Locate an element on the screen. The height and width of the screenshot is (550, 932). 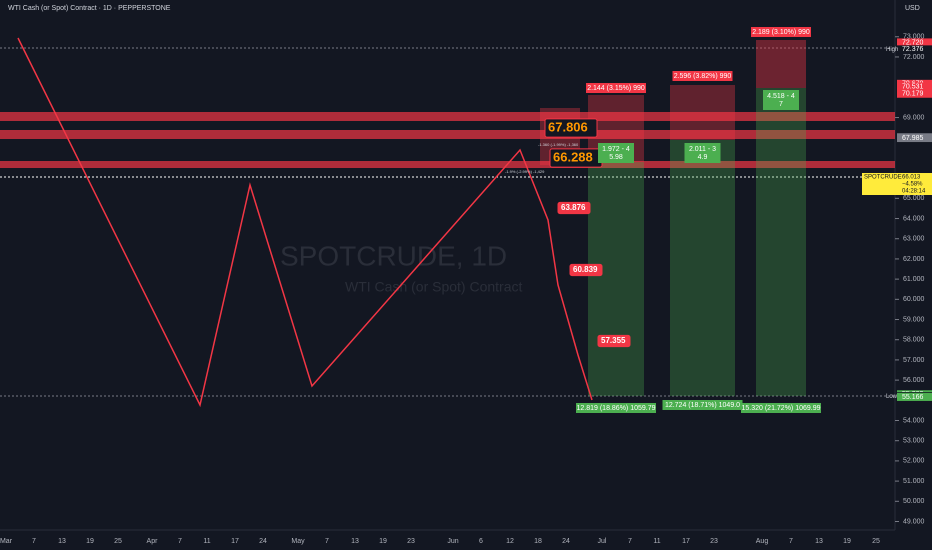
price-marker-tag: Low is located at coordinates (892, 397).